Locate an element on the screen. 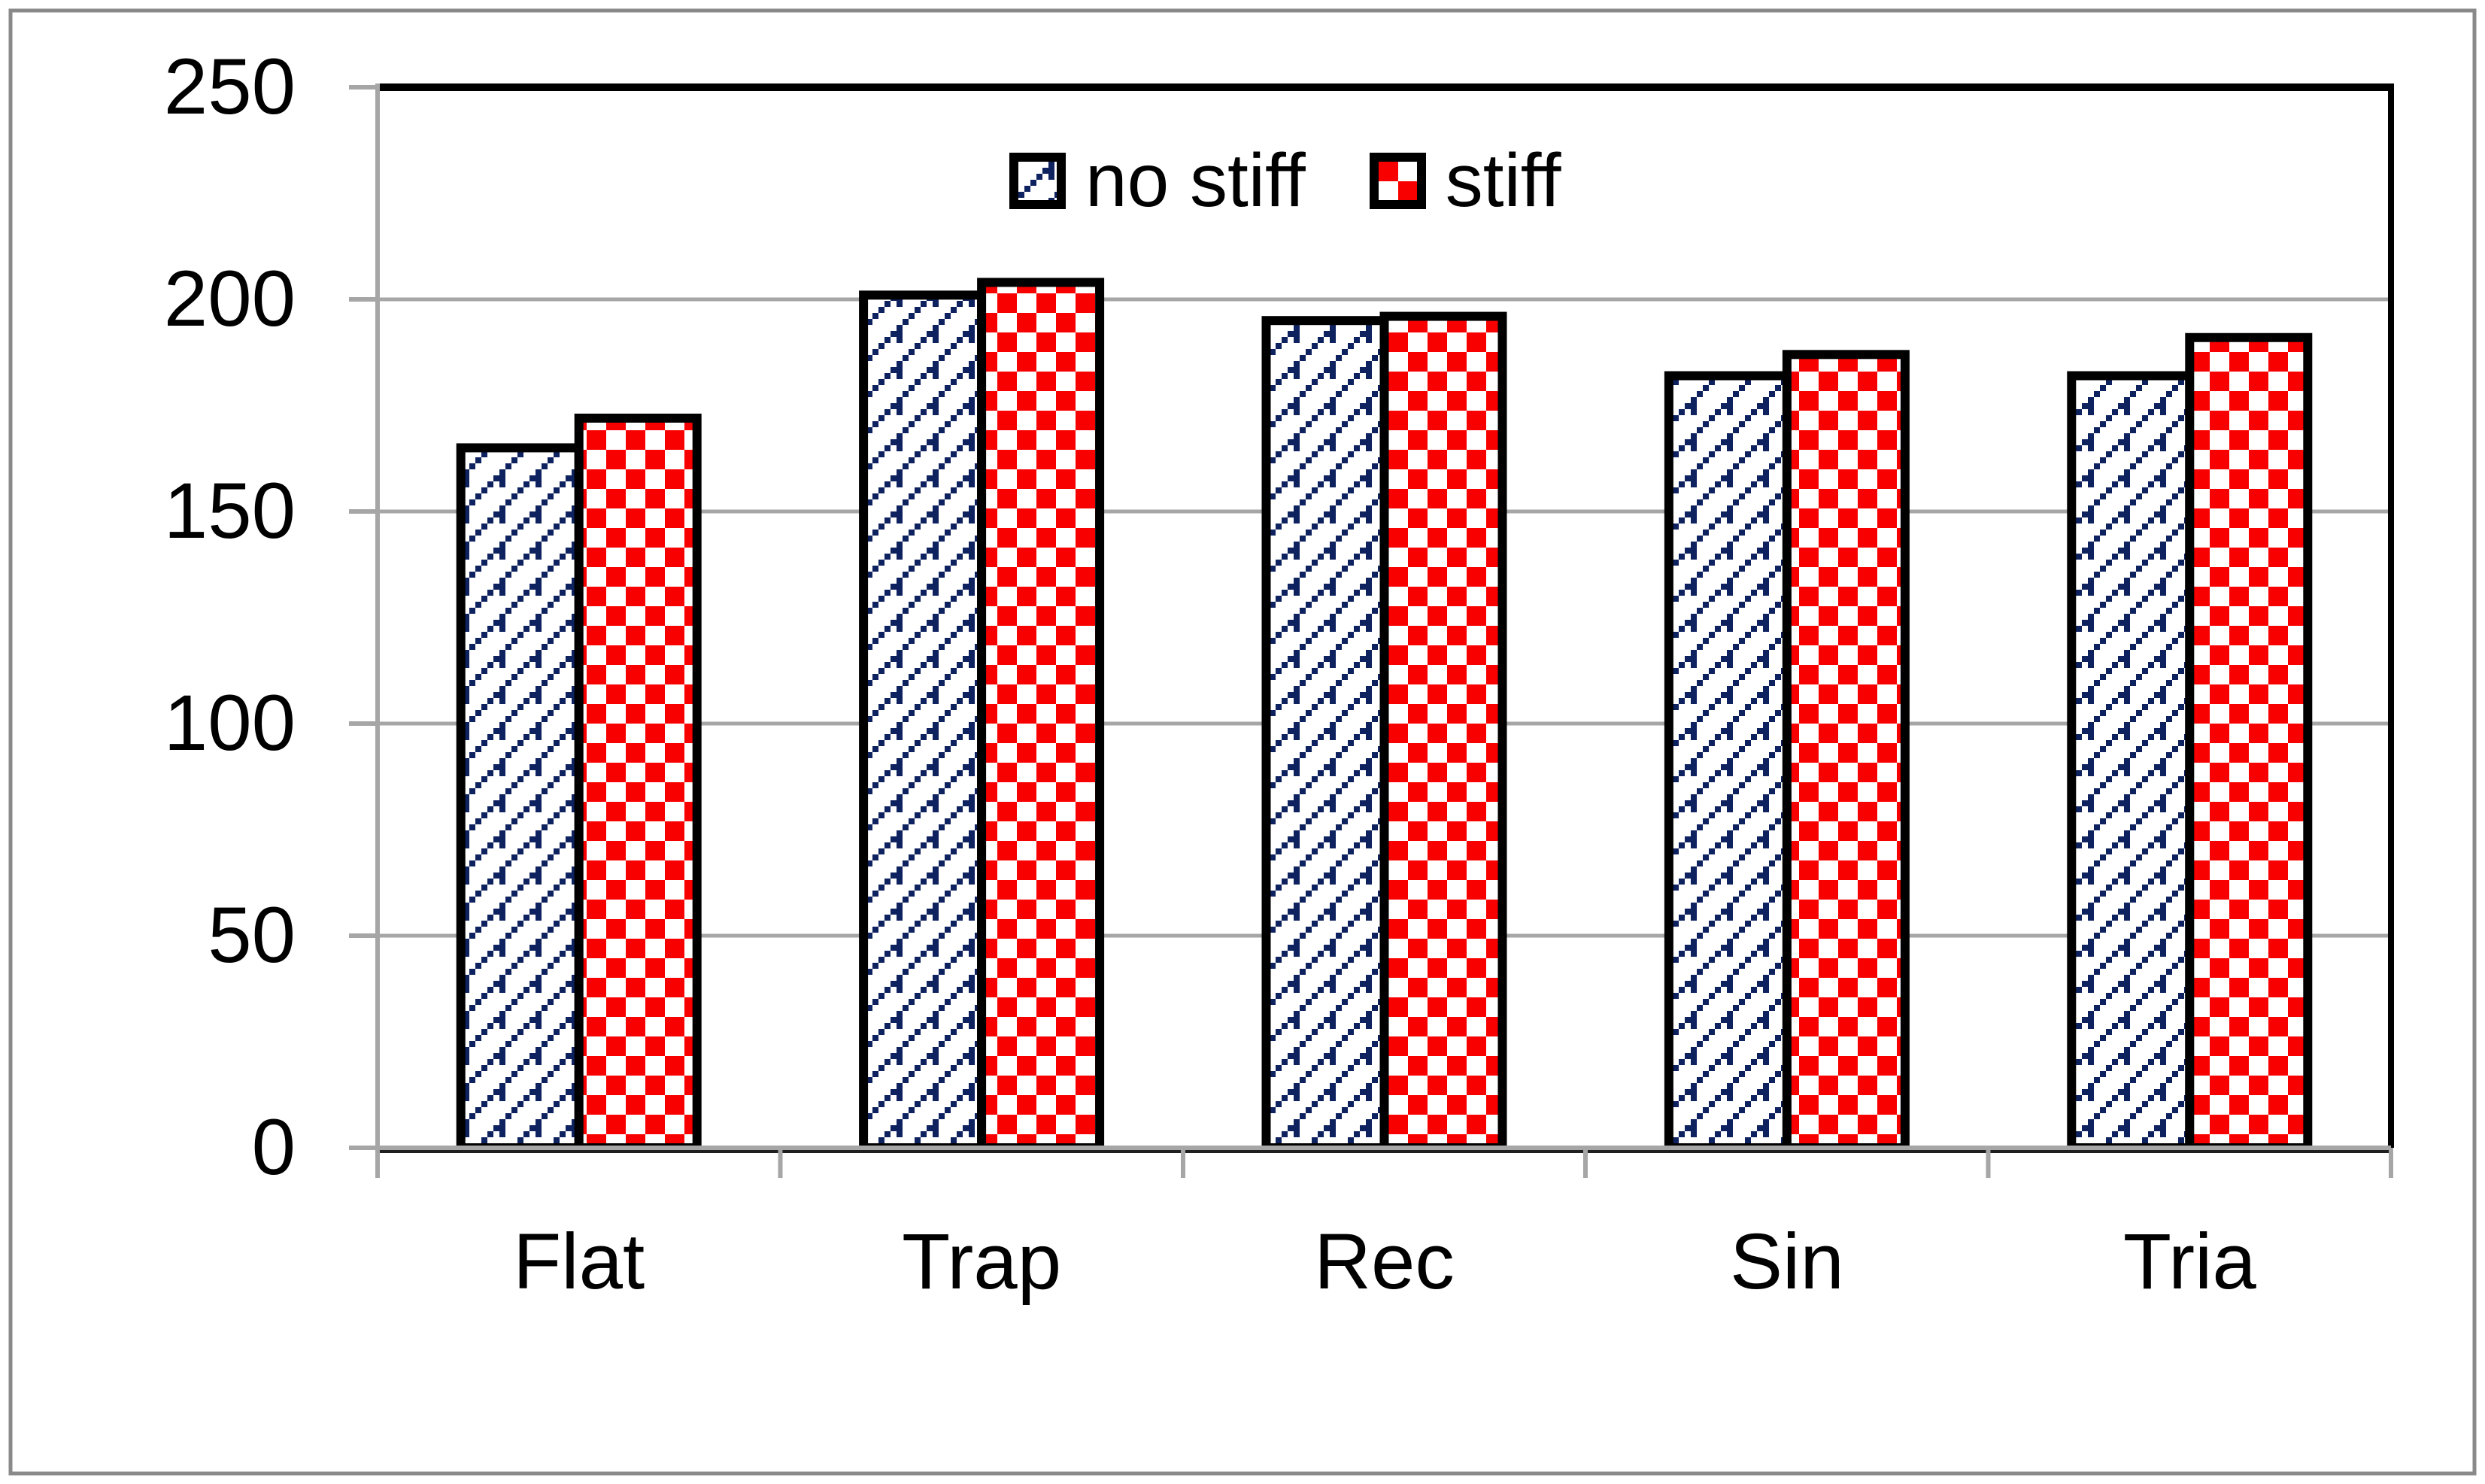 The height and width of the screenshot is (1484, 2485). legend-label-stiff: stiff is located at coordinates (1503, 180).